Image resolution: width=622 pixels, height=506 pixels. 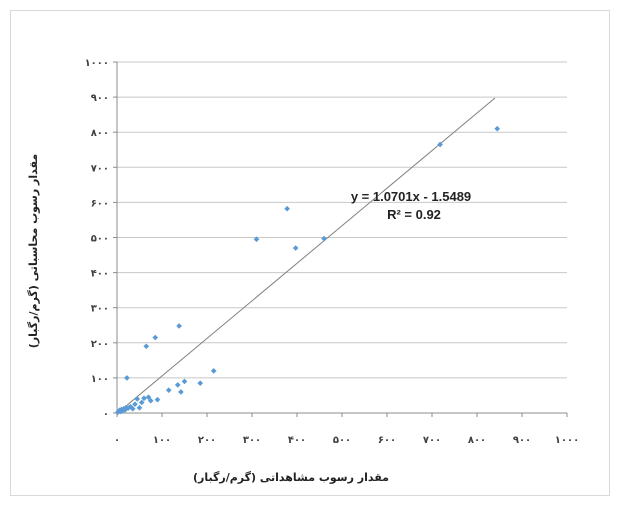 What do you see at coordinates (411, 196) in the screenshot?
I see `trendline-equation: y = 1.0701x - 1.5489` at bounding box center [411, 196].